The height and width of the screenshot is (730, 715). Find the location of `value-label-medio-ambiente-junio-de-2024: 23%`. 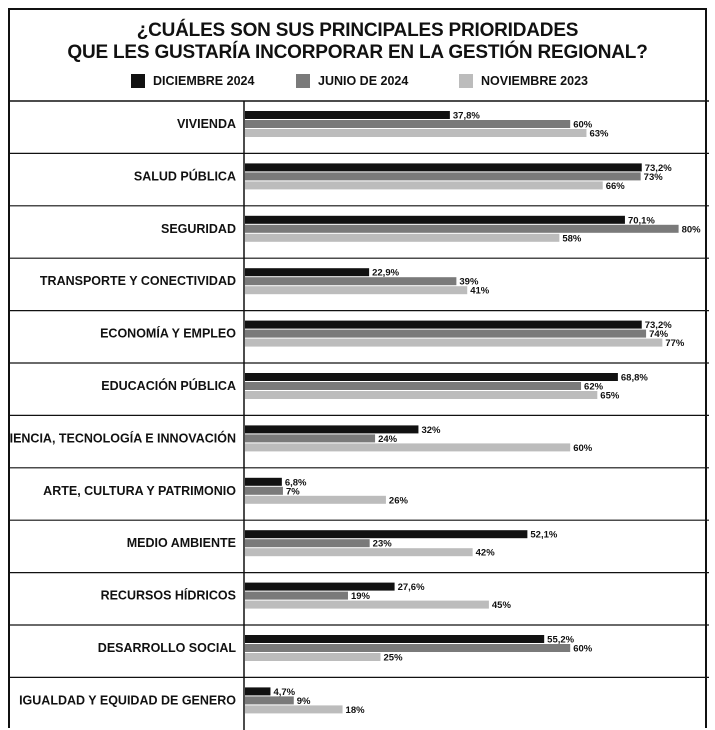

value-label-medio-ambiente-junio-de-2024: 23% is located at coordinates (383, 544).